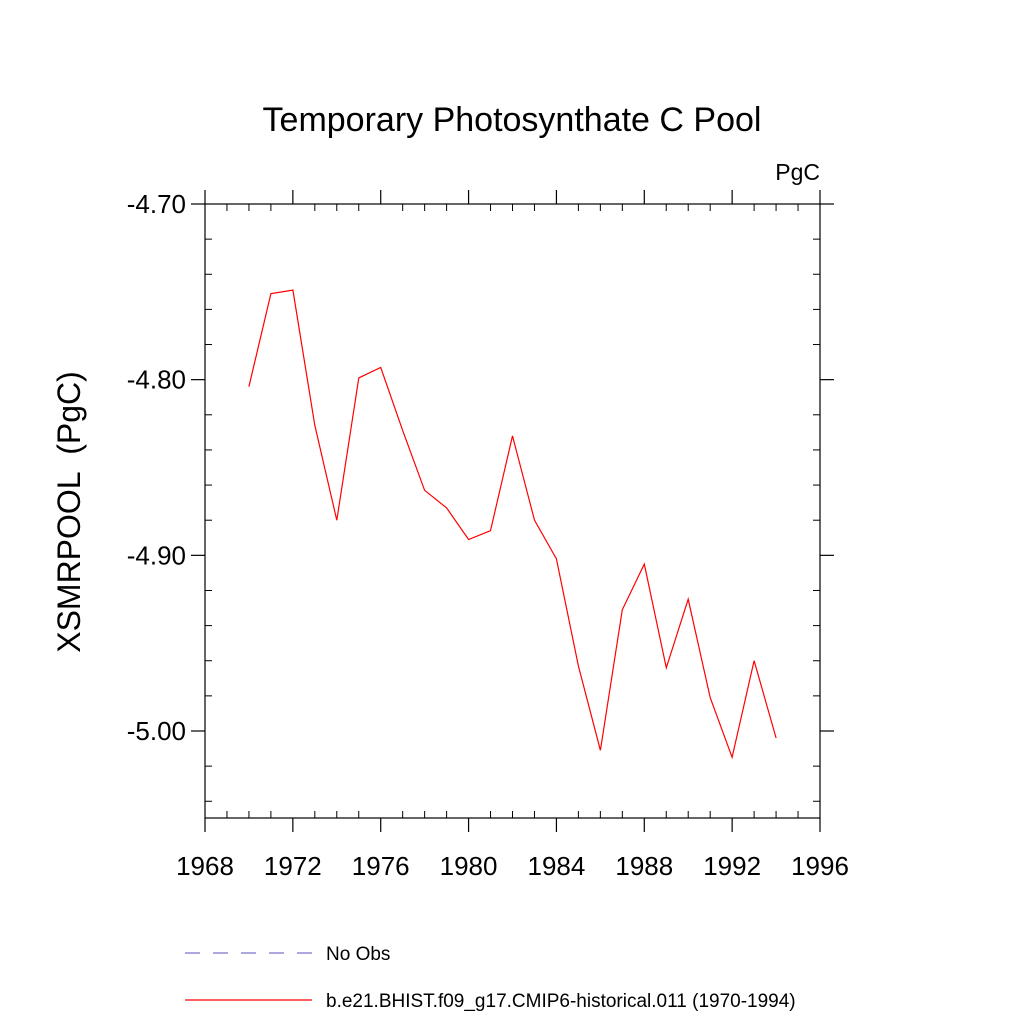 The image size is (1024, 1029). Describe the element at coordinates (820, 866) in the screenshot. I see `x-tick-label: 1996` at that location.